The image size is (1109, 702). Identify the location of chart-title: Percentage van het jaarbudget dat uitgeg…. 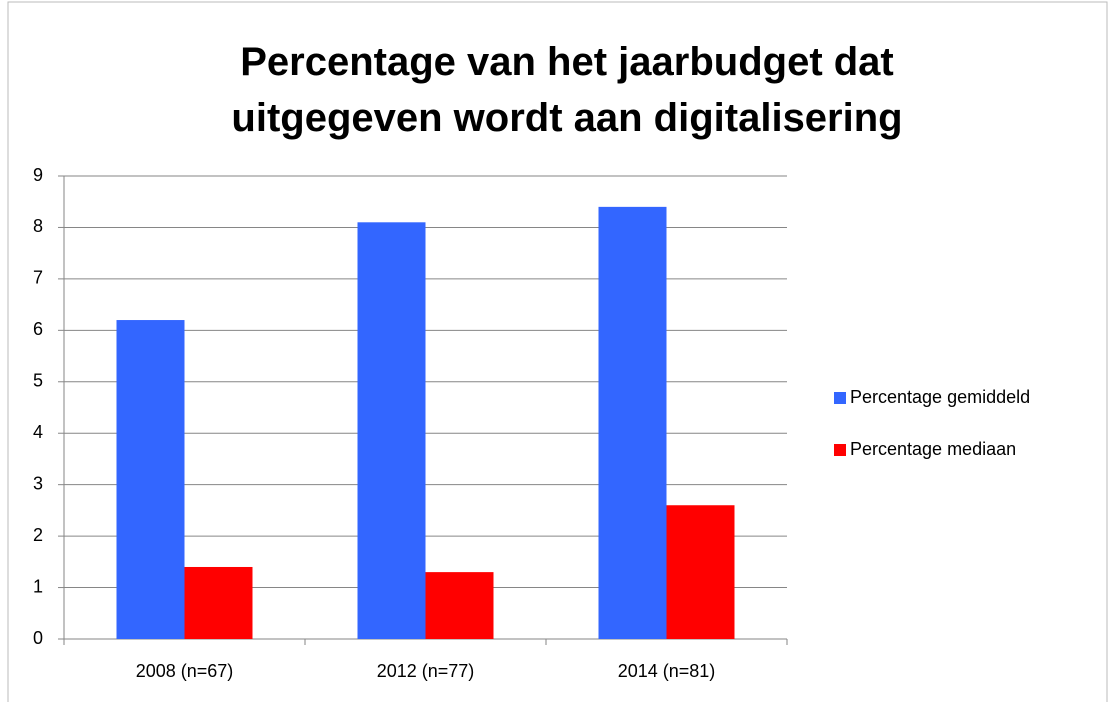
(567, 90).